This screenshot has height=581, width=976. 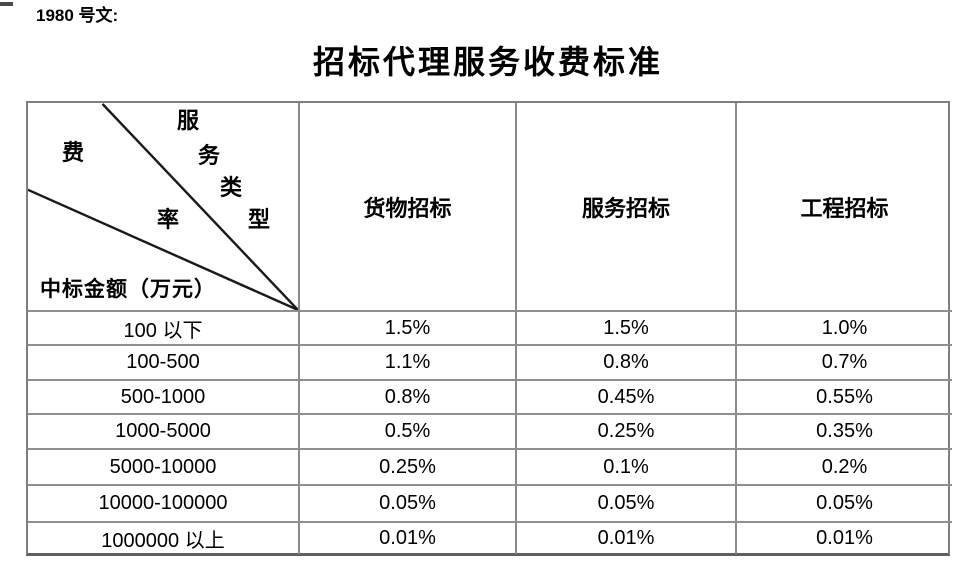 I want to click on row-label: 5000-10000, so click(x=163, y=466).